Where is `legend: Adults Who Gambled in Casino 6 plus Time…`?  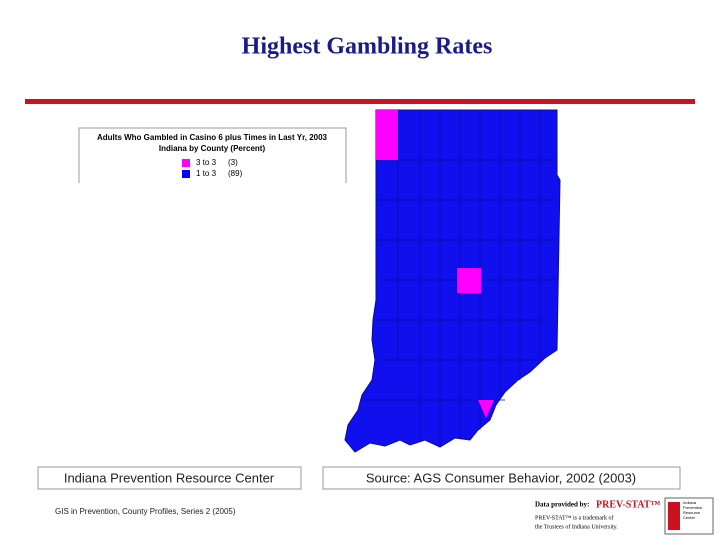
legend: Adults Who Gambled in Casino 6 plus Time… is located at coordinates (212, 155).